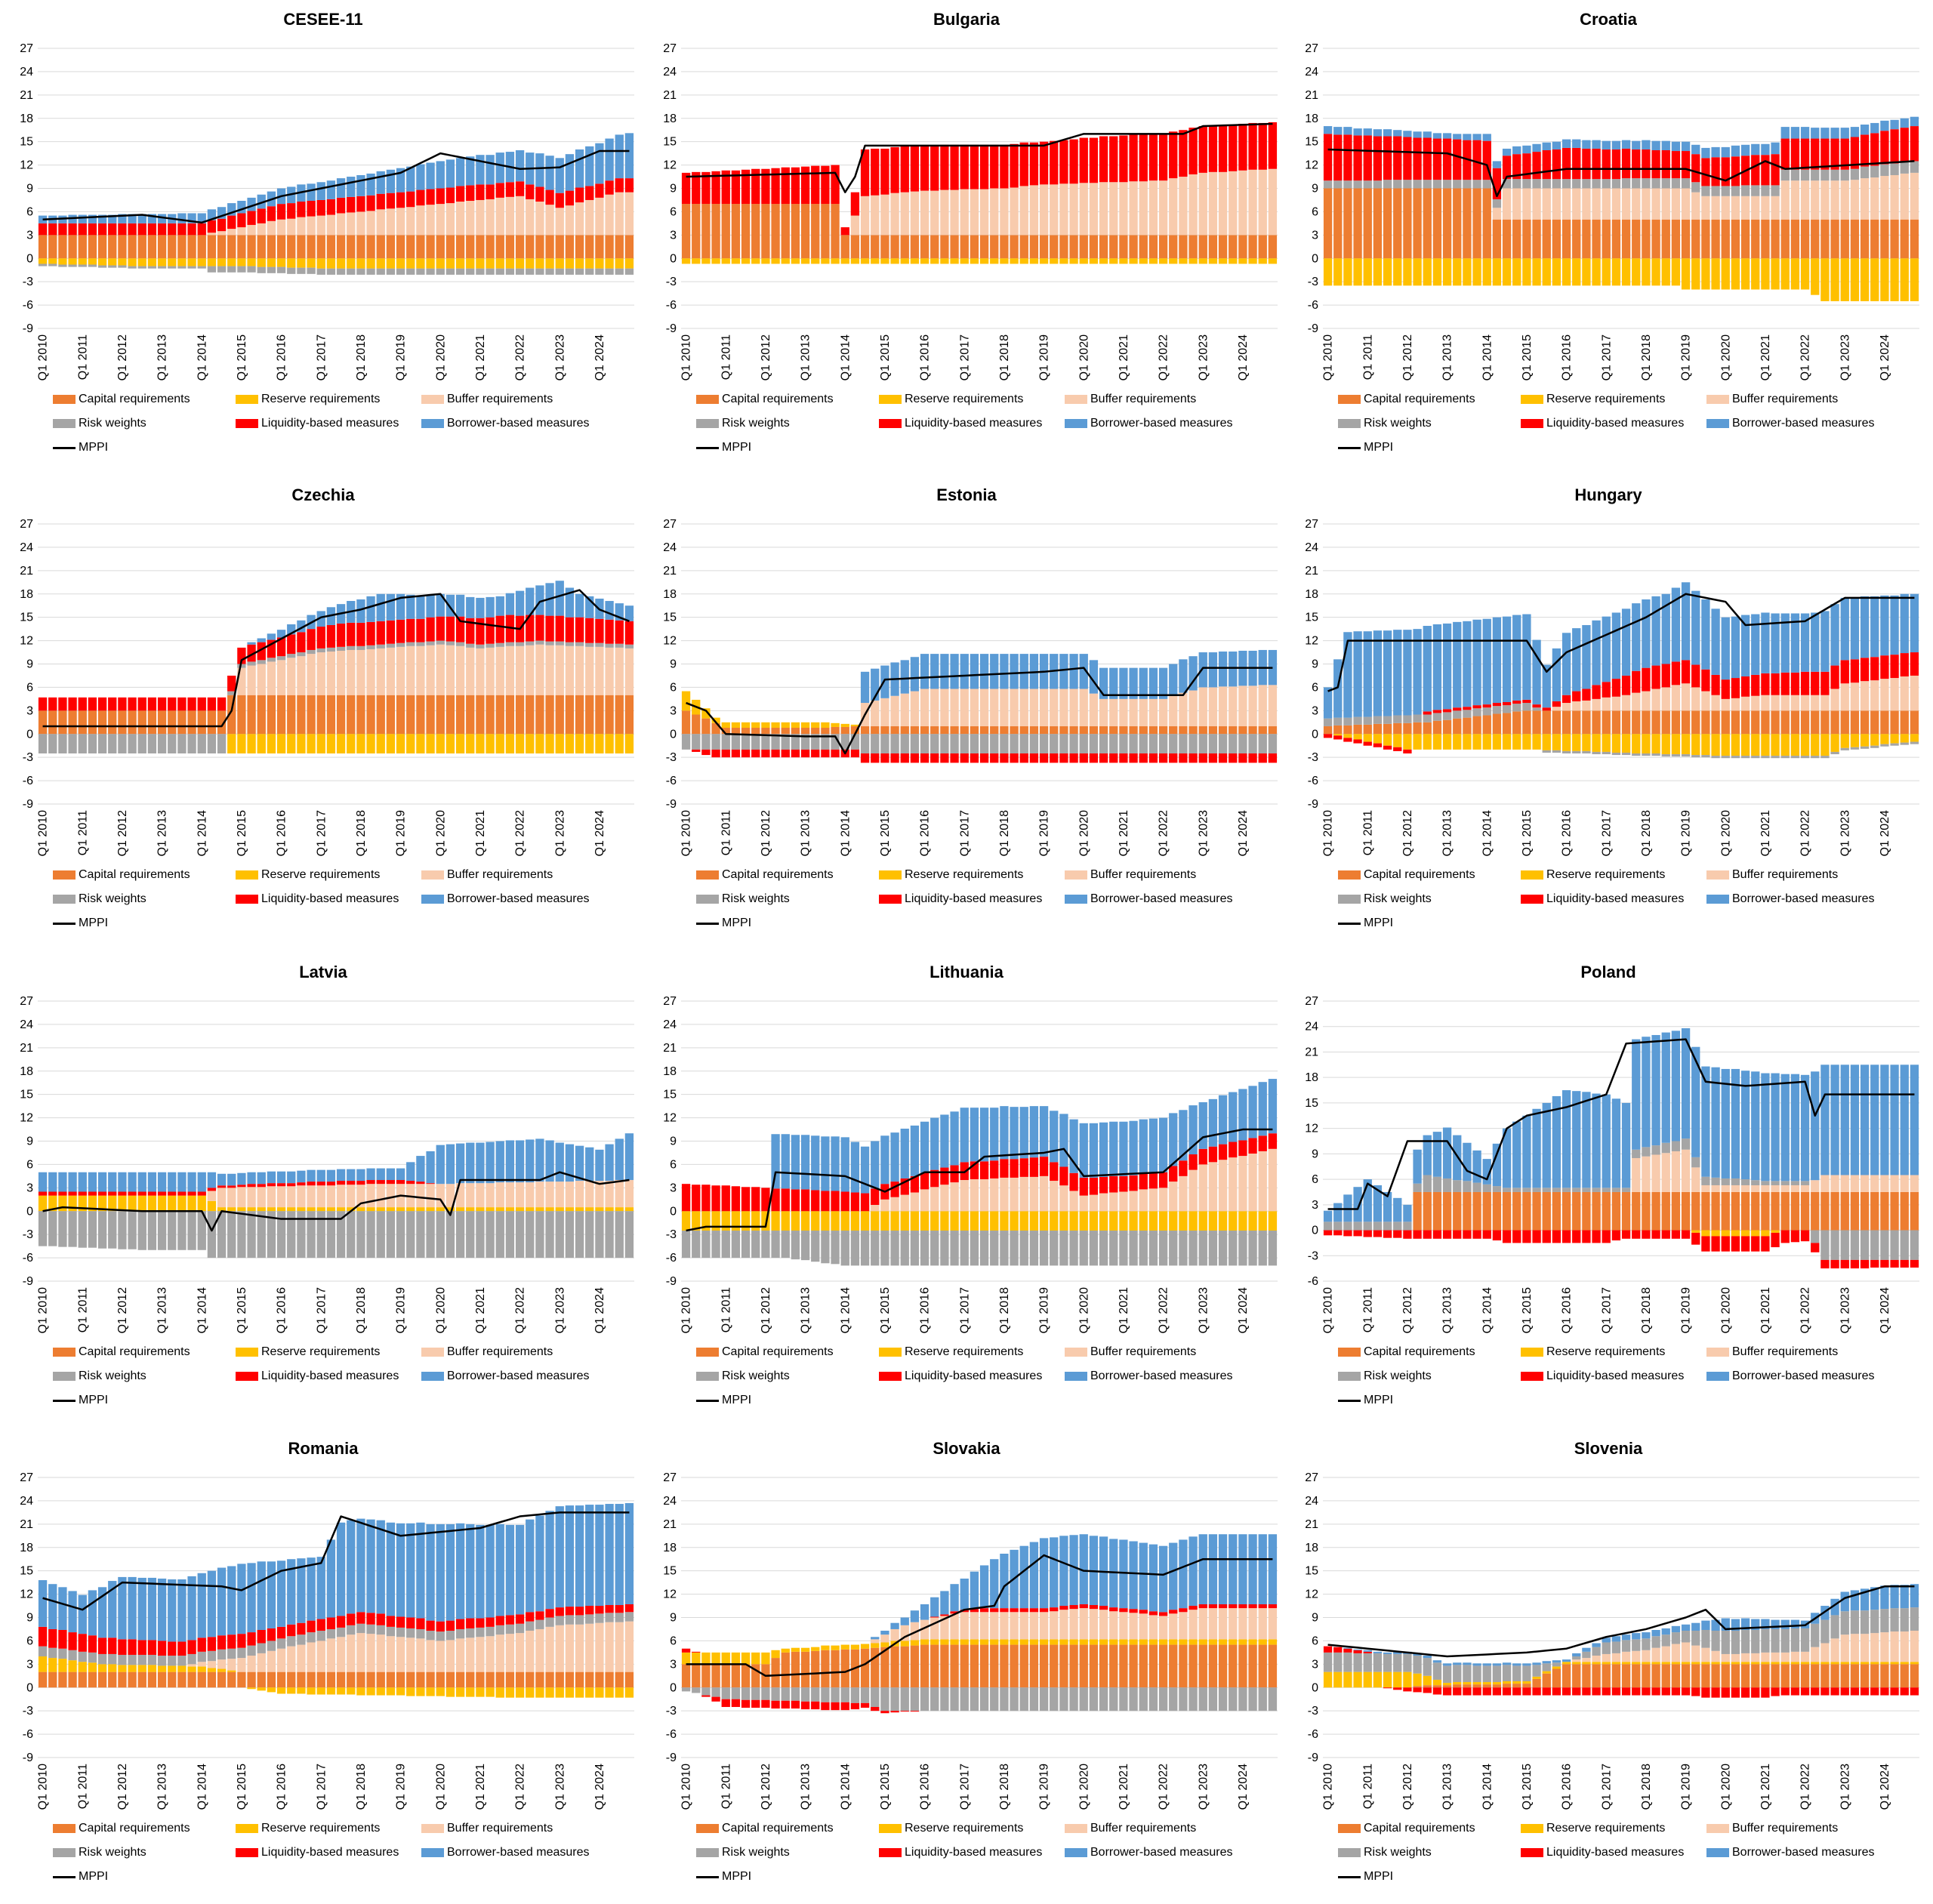  Describe the element at coordinates (134, 1828) in the screenshot. I see `legend-label: Capital requirements` at that location.